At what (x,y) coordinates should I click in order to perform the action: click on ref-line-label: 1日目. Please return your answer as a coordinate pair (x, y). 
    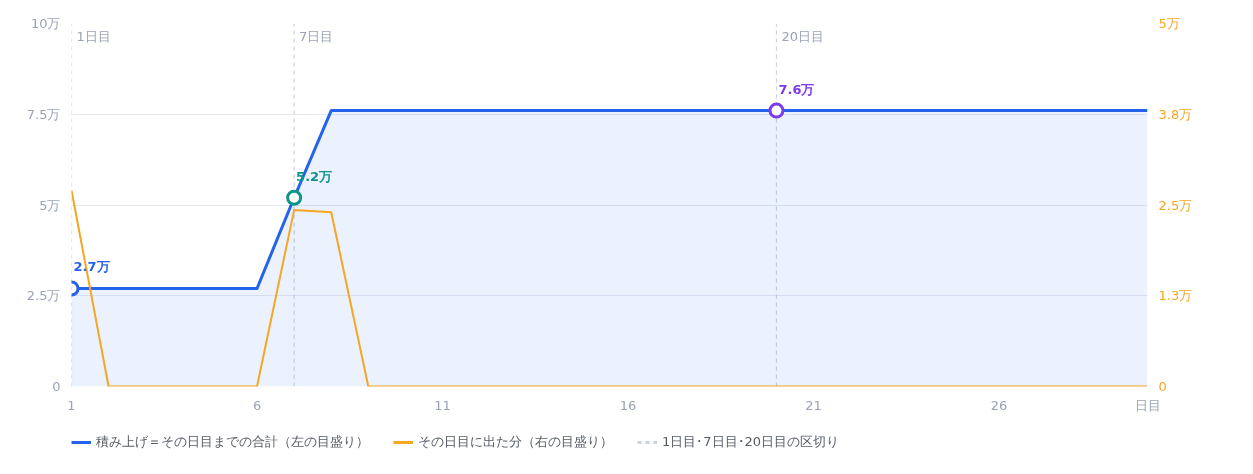
    Looking at the image, I should click on (93, 36).